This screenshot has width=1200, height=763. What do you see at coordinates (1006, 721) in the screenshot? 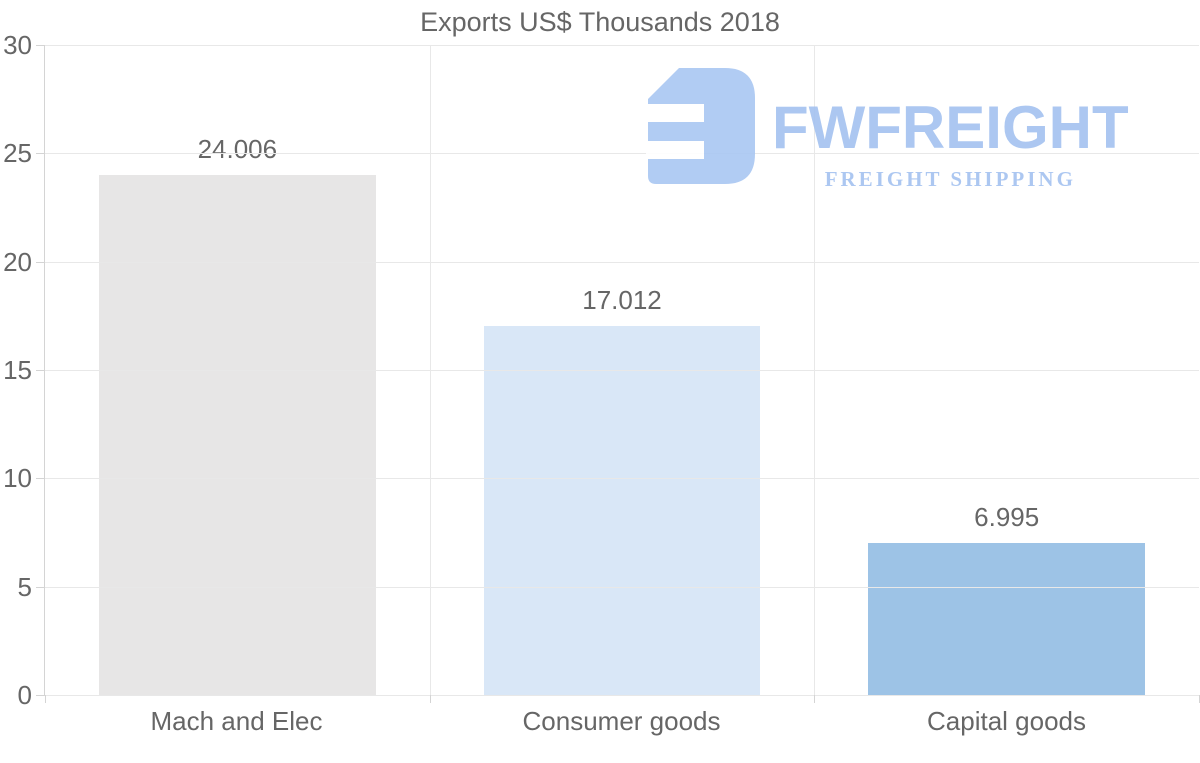
I see `x-tick-label: Capital goods` at bounding box center [1006, 721].